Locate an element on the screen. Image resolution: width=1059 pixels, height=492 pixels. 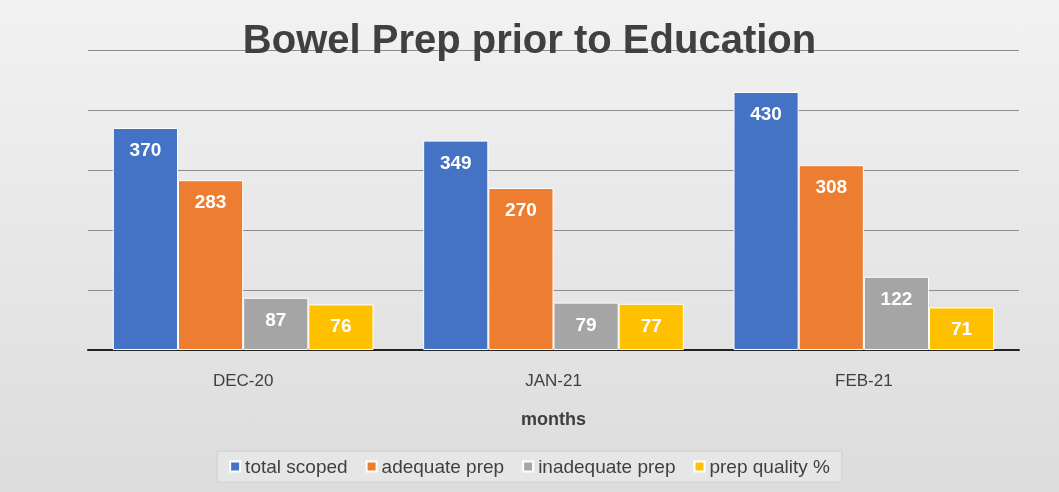
data-label: 308 is located at coordinates (831, 187).